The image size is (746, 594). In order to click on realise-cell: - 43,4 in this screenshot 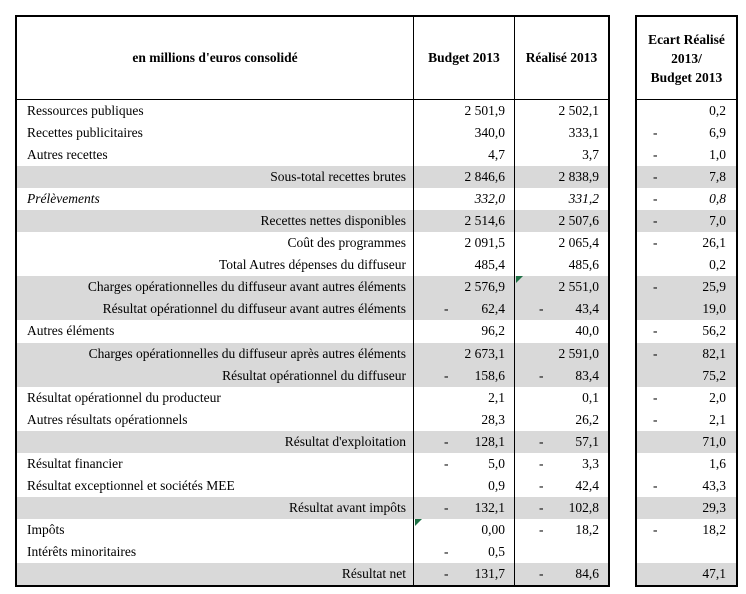, I will do `click(561, 309)`.